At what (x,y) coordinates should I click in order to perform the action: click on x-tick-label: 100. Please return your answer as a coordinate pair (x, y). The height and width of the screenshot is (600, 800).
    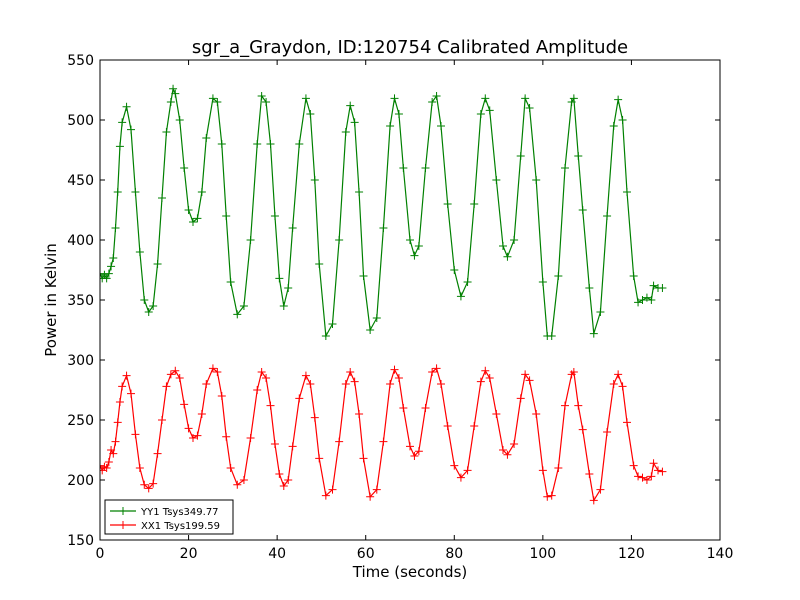
    Looking at the image, I should click on (542, 554).